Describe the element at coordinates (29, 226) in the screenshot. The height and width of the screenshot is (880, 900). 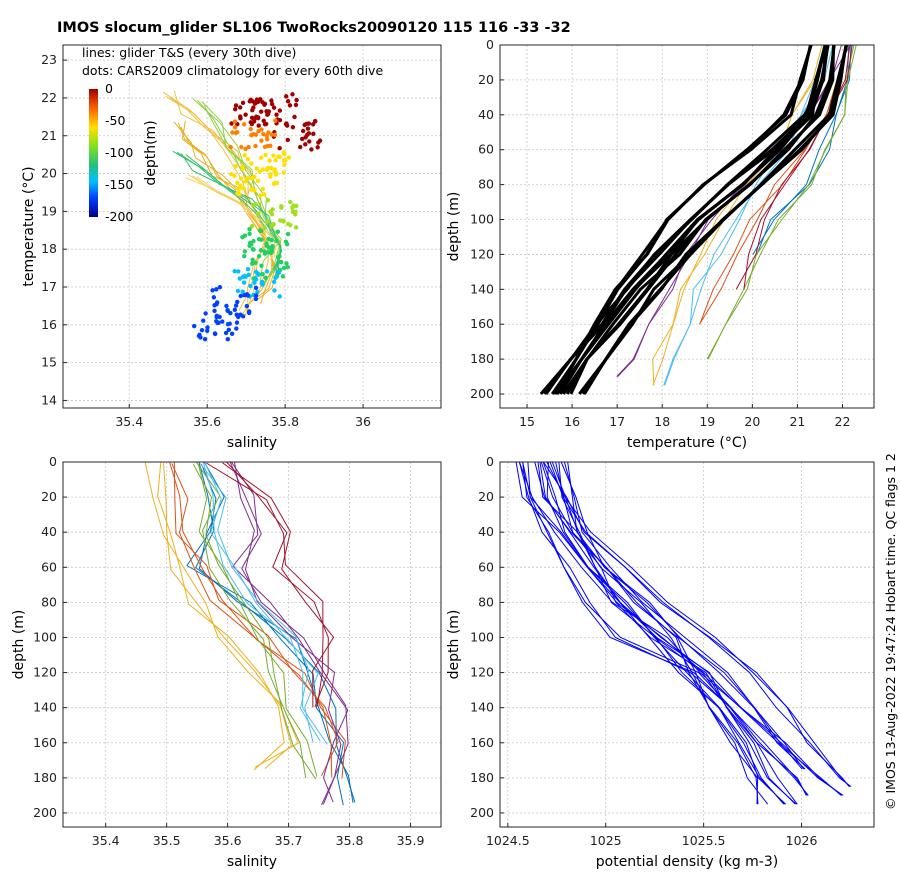
I see `y-axis-label: temperature (°C)` at that location.